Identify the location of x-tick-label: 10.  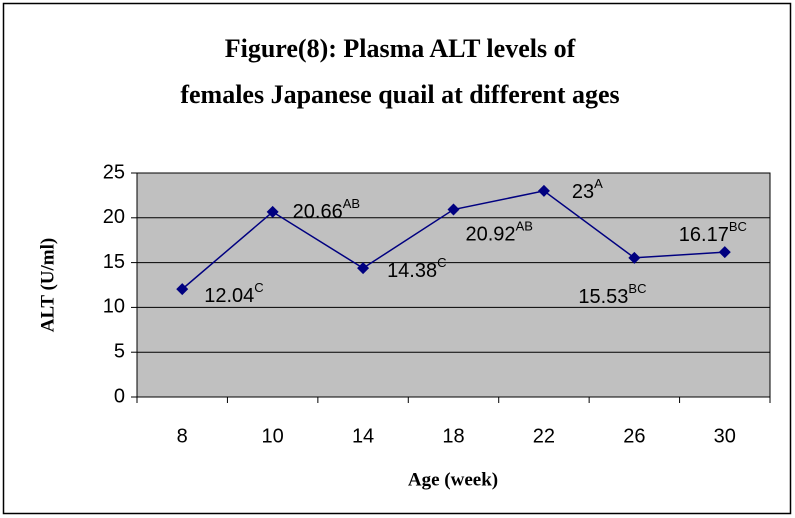
(273, 436).